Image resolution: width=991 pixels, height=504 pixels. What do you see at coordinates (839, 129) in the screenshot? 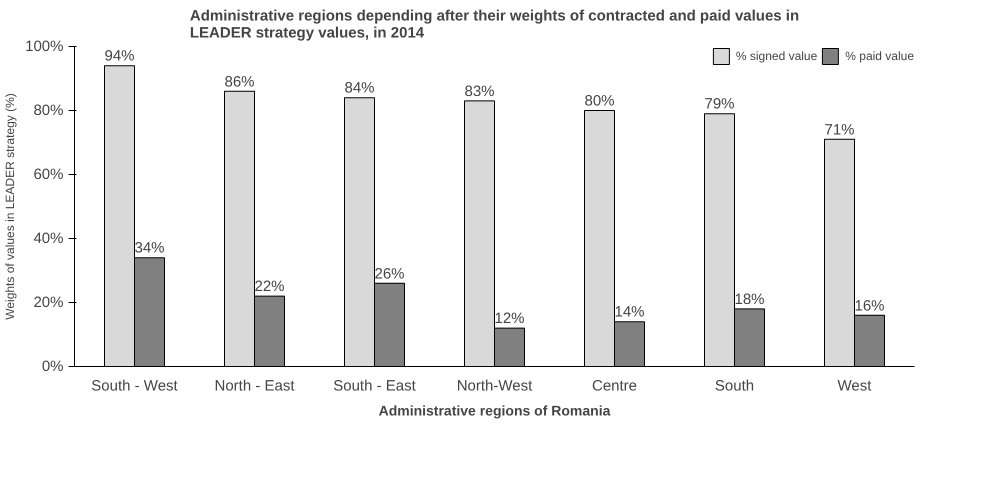
I see `data-label: 71%` at bounding box center [839, 129].